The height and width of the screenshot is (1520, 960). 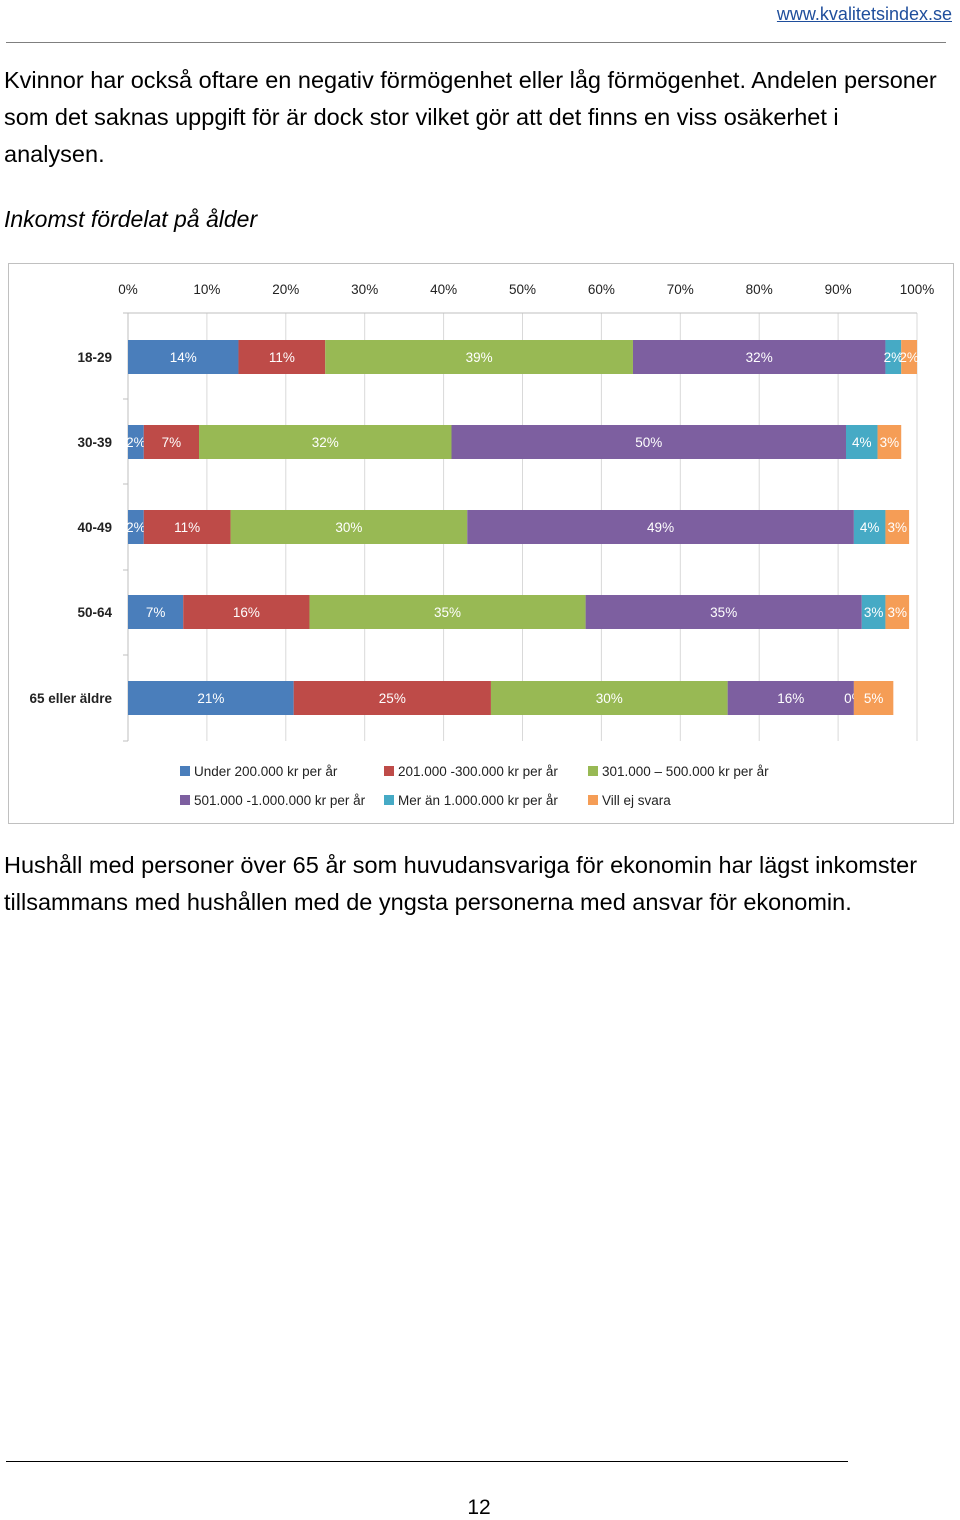 What do you see at coordinates (601, 289) in the screenshot?
I see `x-tick-label: 60%` at bounding box center [601, 289].